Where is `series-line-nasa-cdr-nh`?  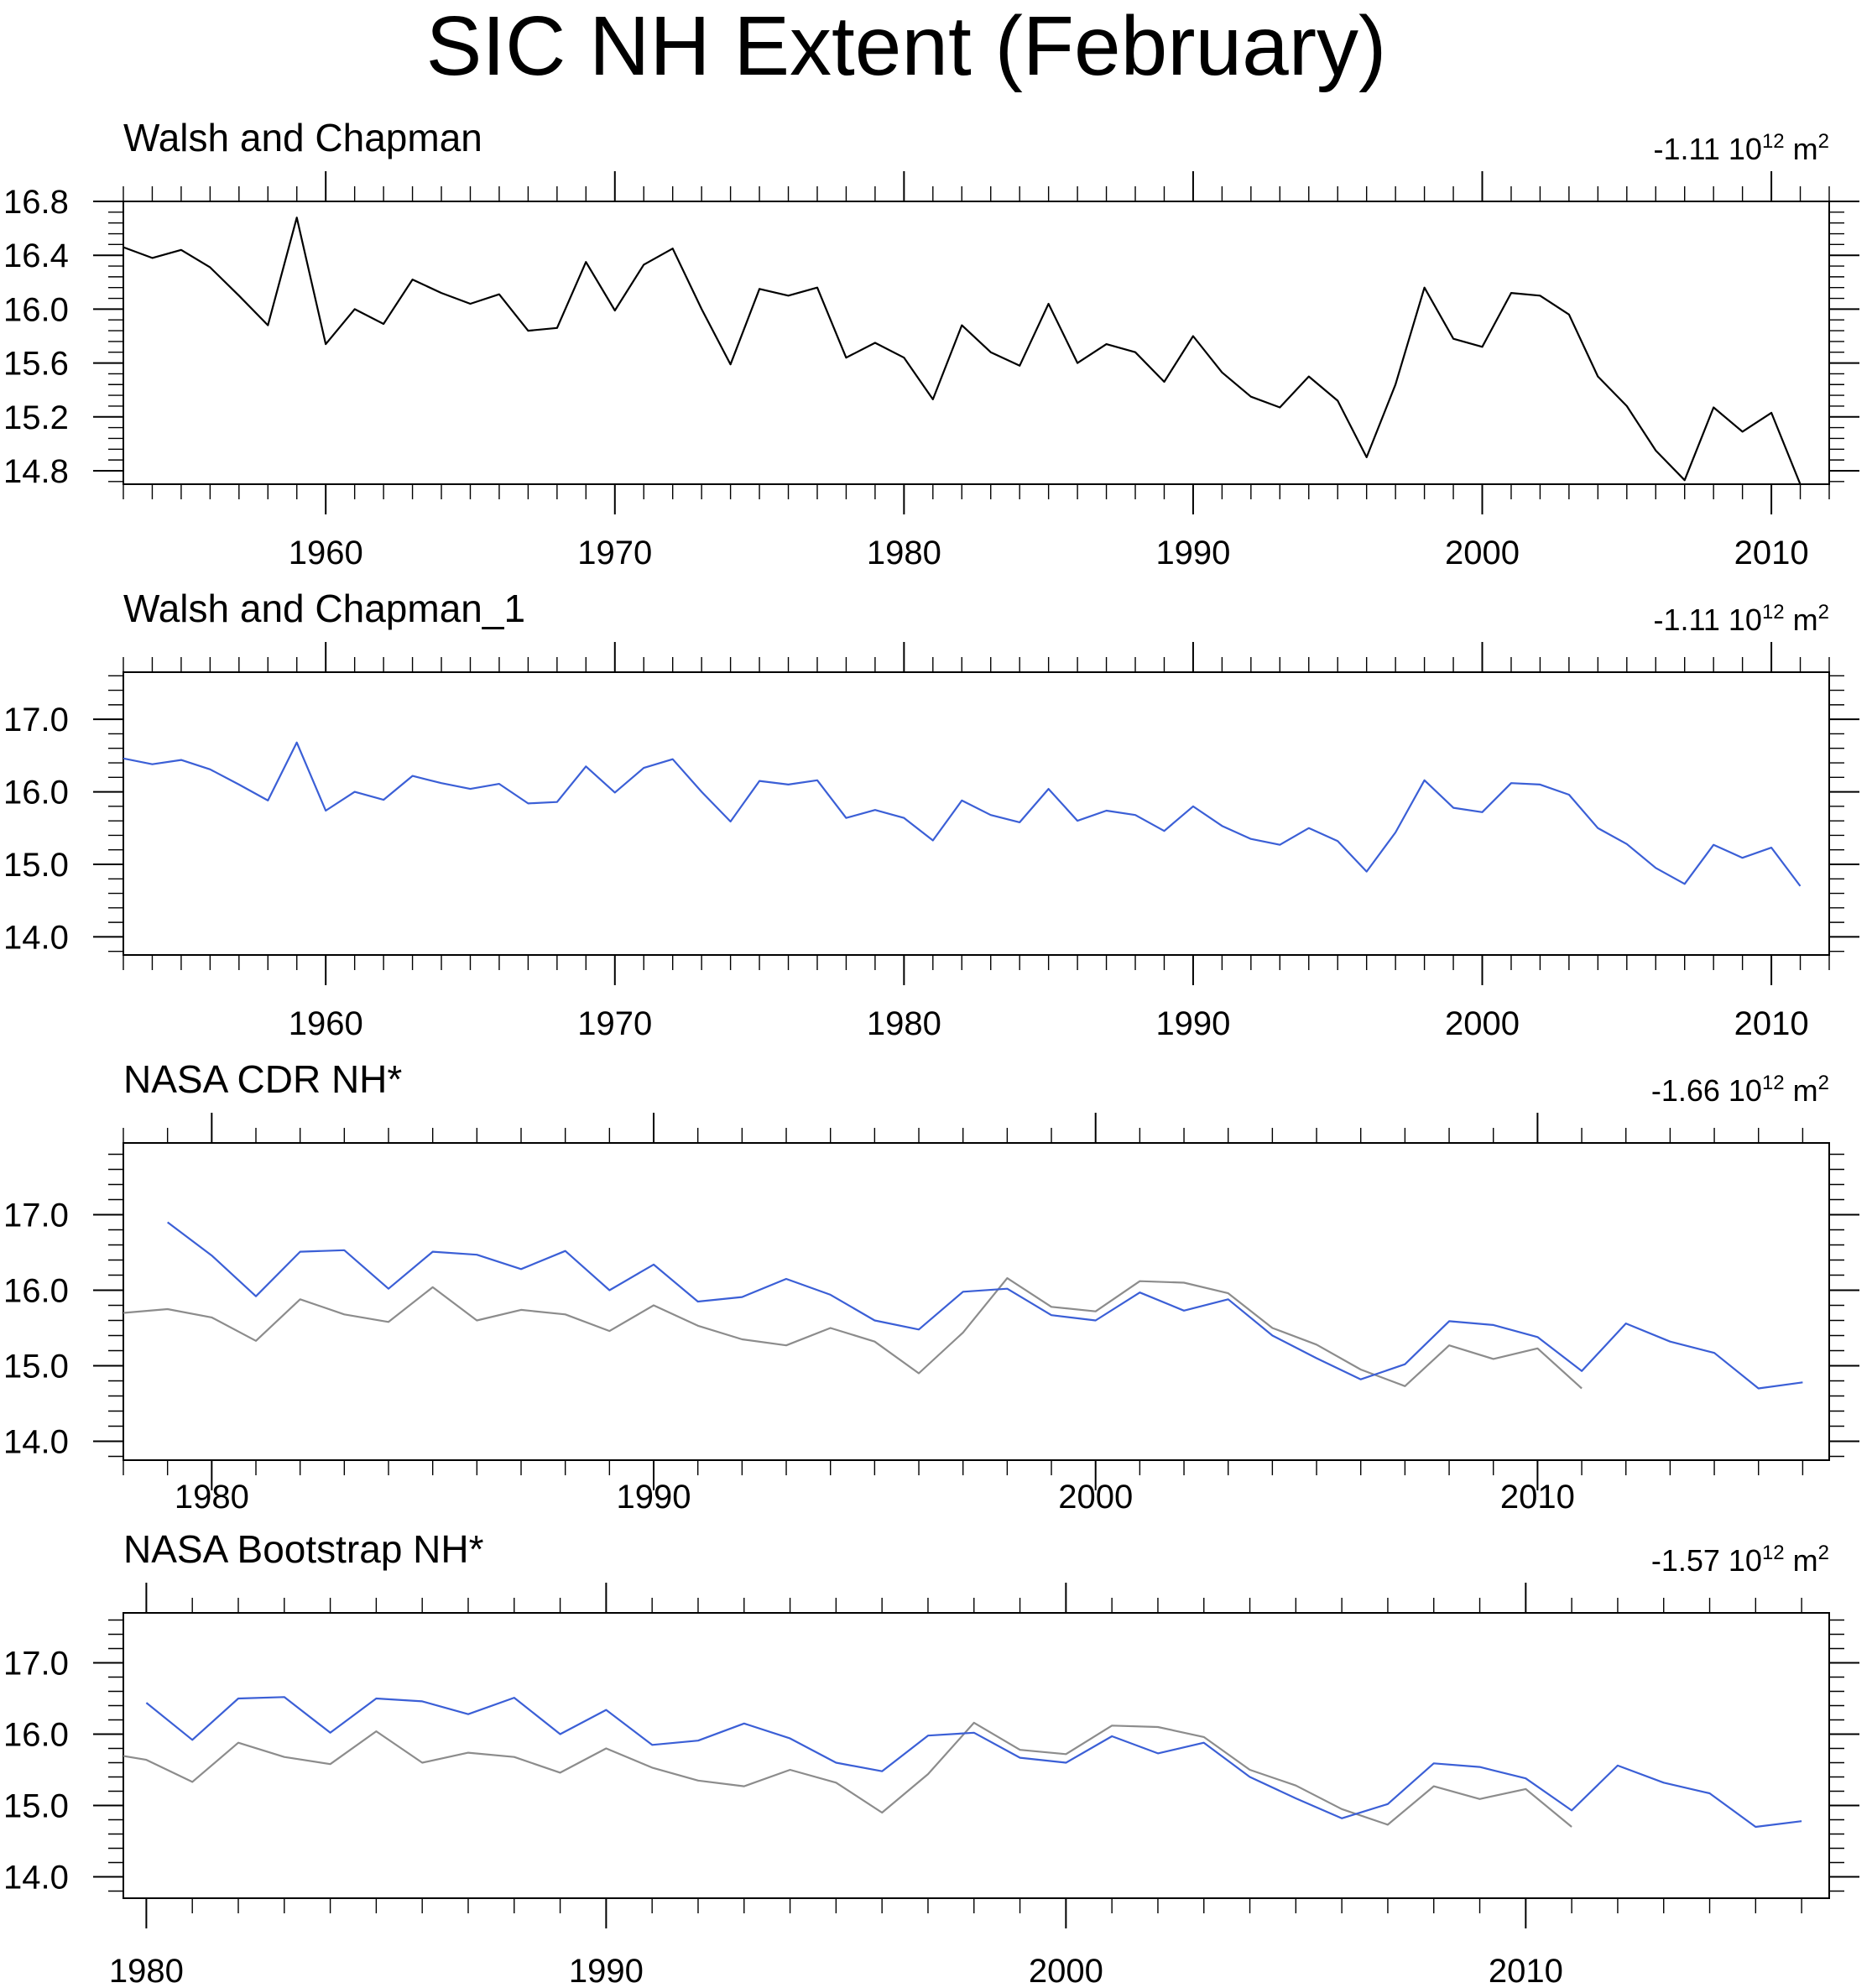
series-line-nasa-cdr-nh is located at coordinates (985, 1305).